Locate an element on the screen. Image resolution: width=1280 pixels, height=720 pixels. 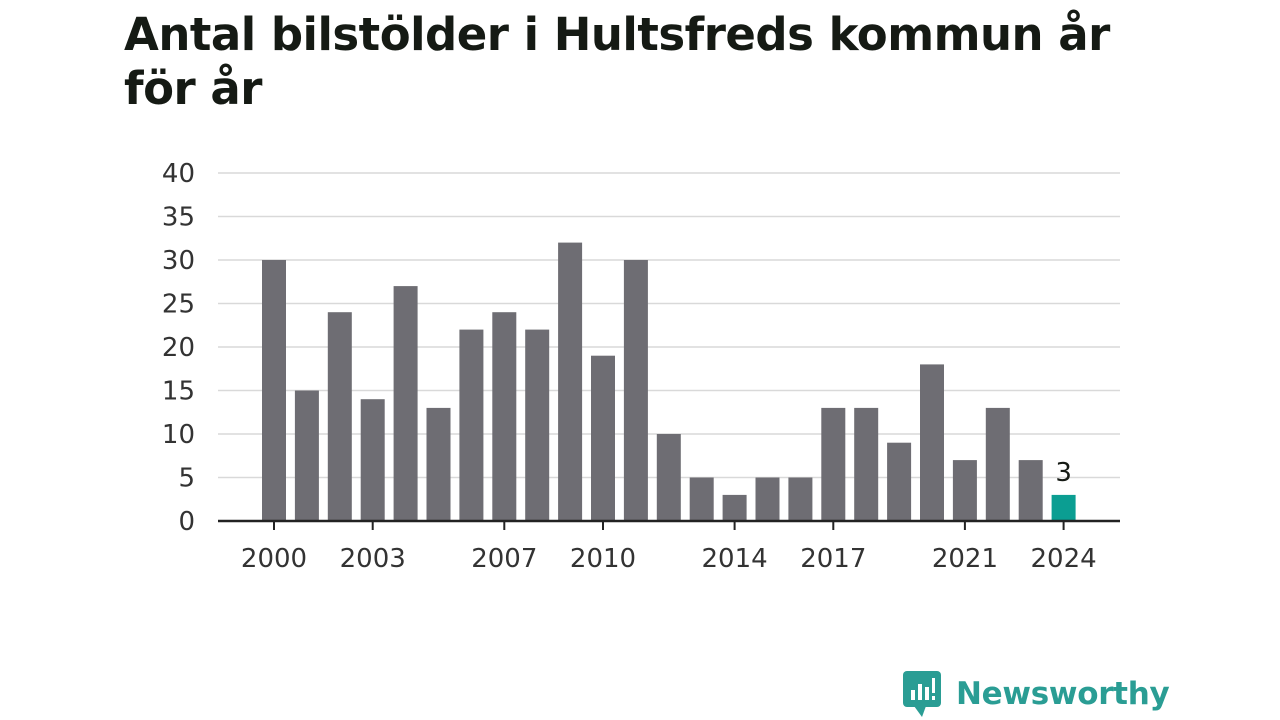
y-tick-label: 15 is located at coordinates (178, 392).